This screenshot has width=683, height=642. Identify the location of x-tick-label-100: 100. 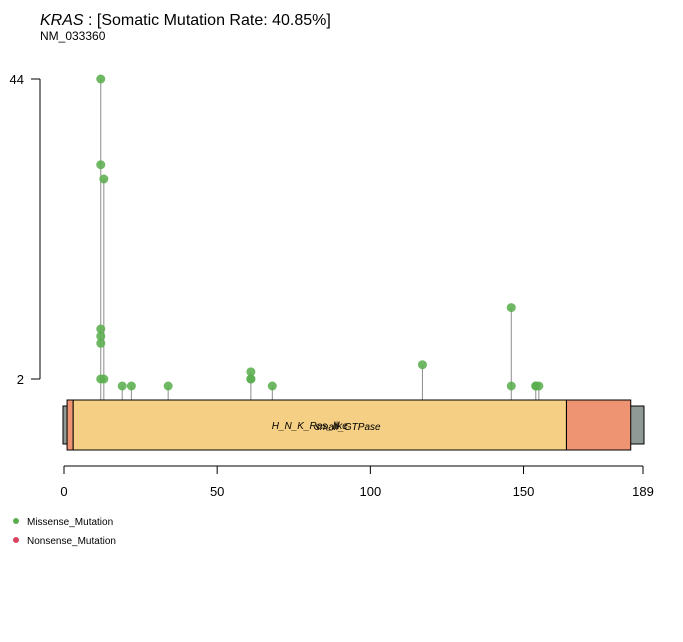
(370, 491).